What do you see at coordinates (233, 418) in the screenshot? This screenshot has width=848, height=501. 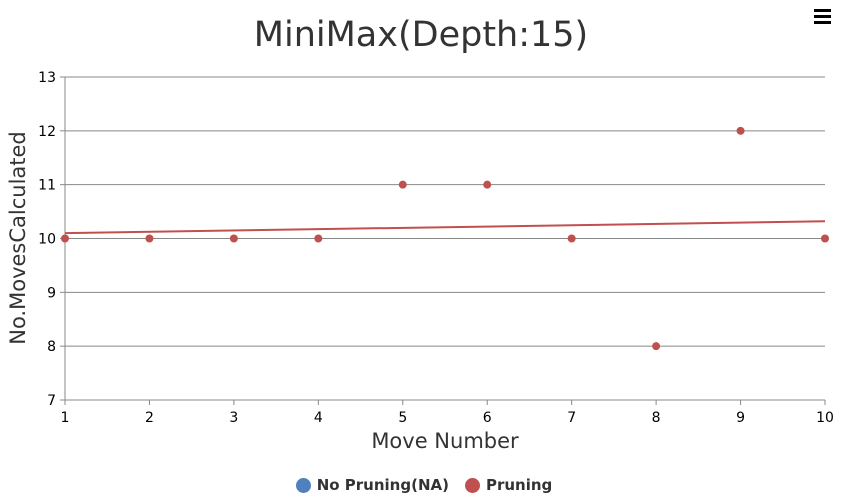 I see `x-tick-label: 3` at bounding box center [233, 418].